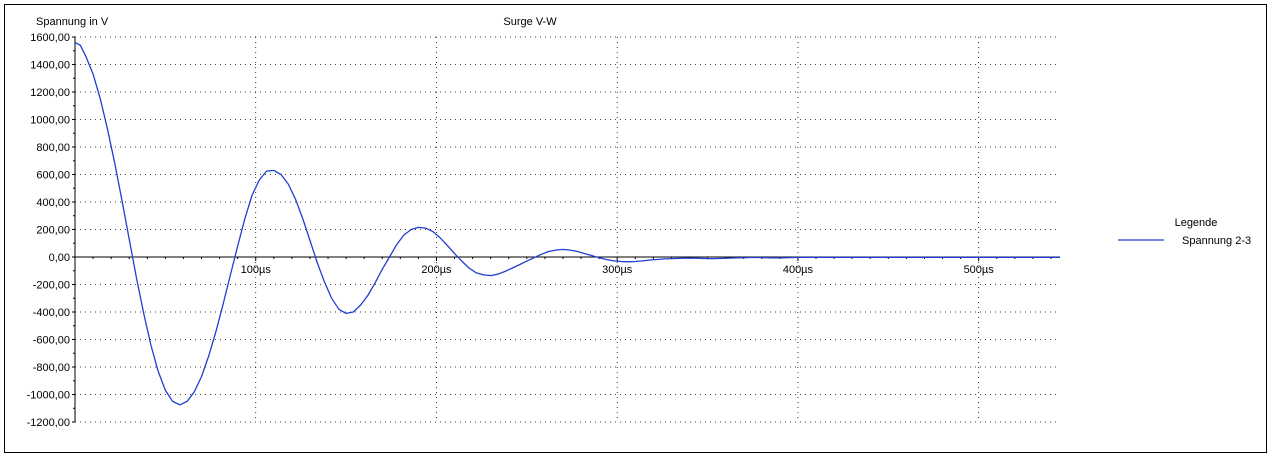  What do you see at coordinates (51, 341) in the screenshot?
I see `y-tick-label: -600,00` at bounding box center [51, 341].